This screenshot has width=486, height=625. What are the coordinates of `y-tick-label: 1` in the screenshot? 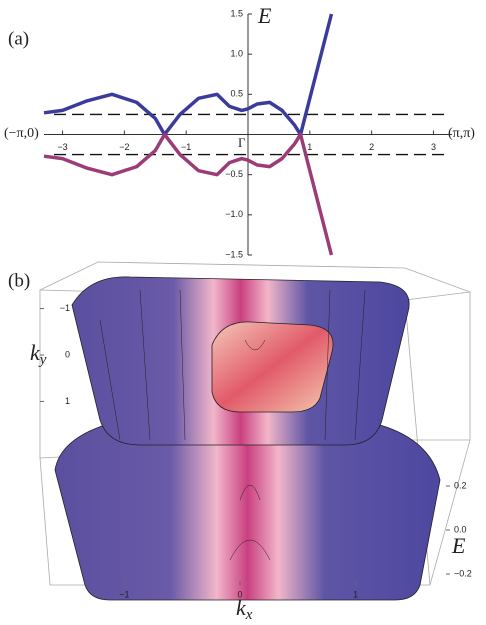 It's located at (67, 401).